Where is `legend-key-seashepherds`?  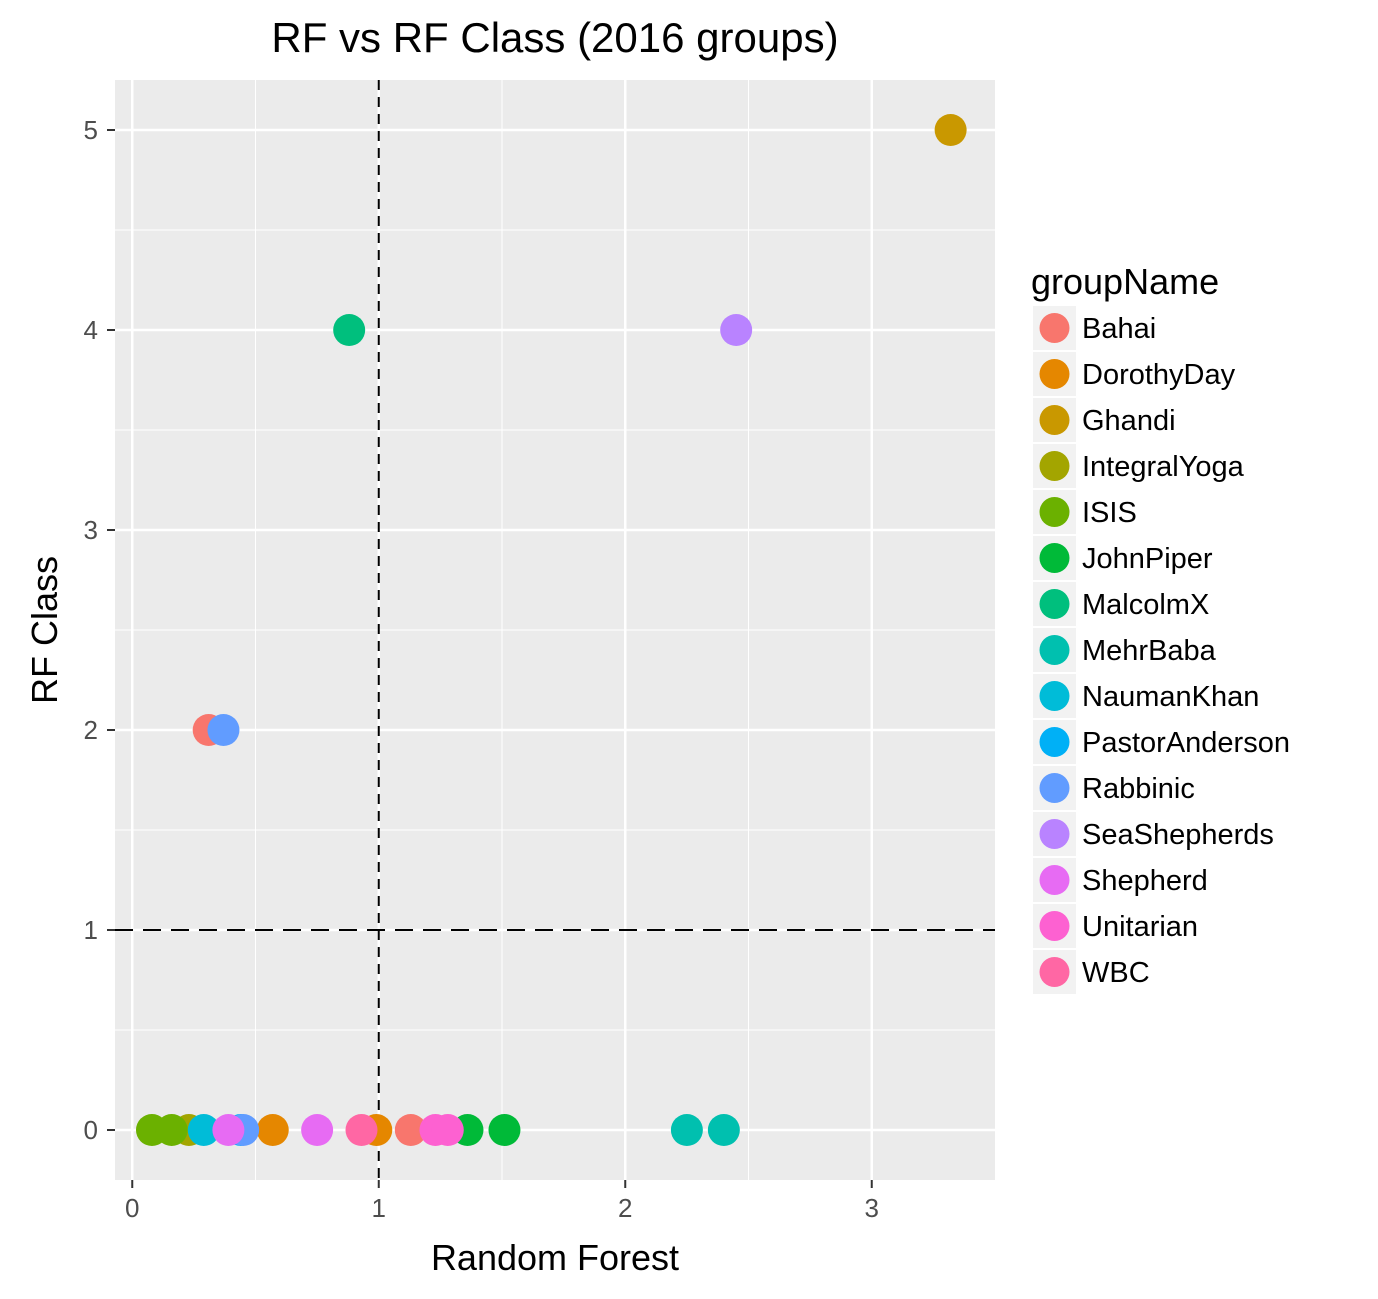 legend-key-seashepherds is located at coordinates (1054, 834).